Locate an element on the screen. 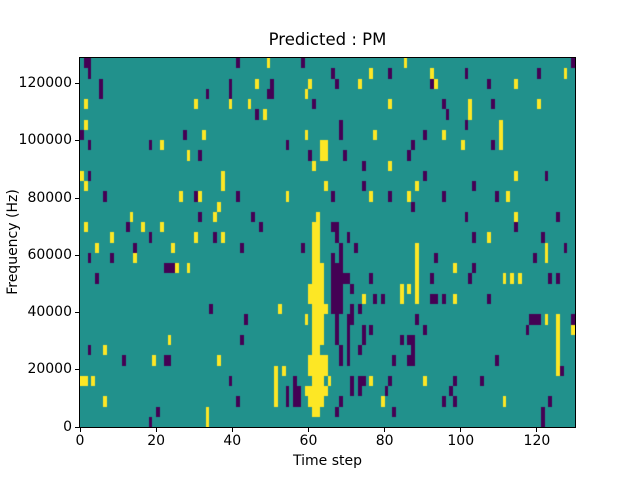 Image resolution: width=640 pixels, height=480 pixels. y-tick-label: 20000 is located at coordinates (49, 369).